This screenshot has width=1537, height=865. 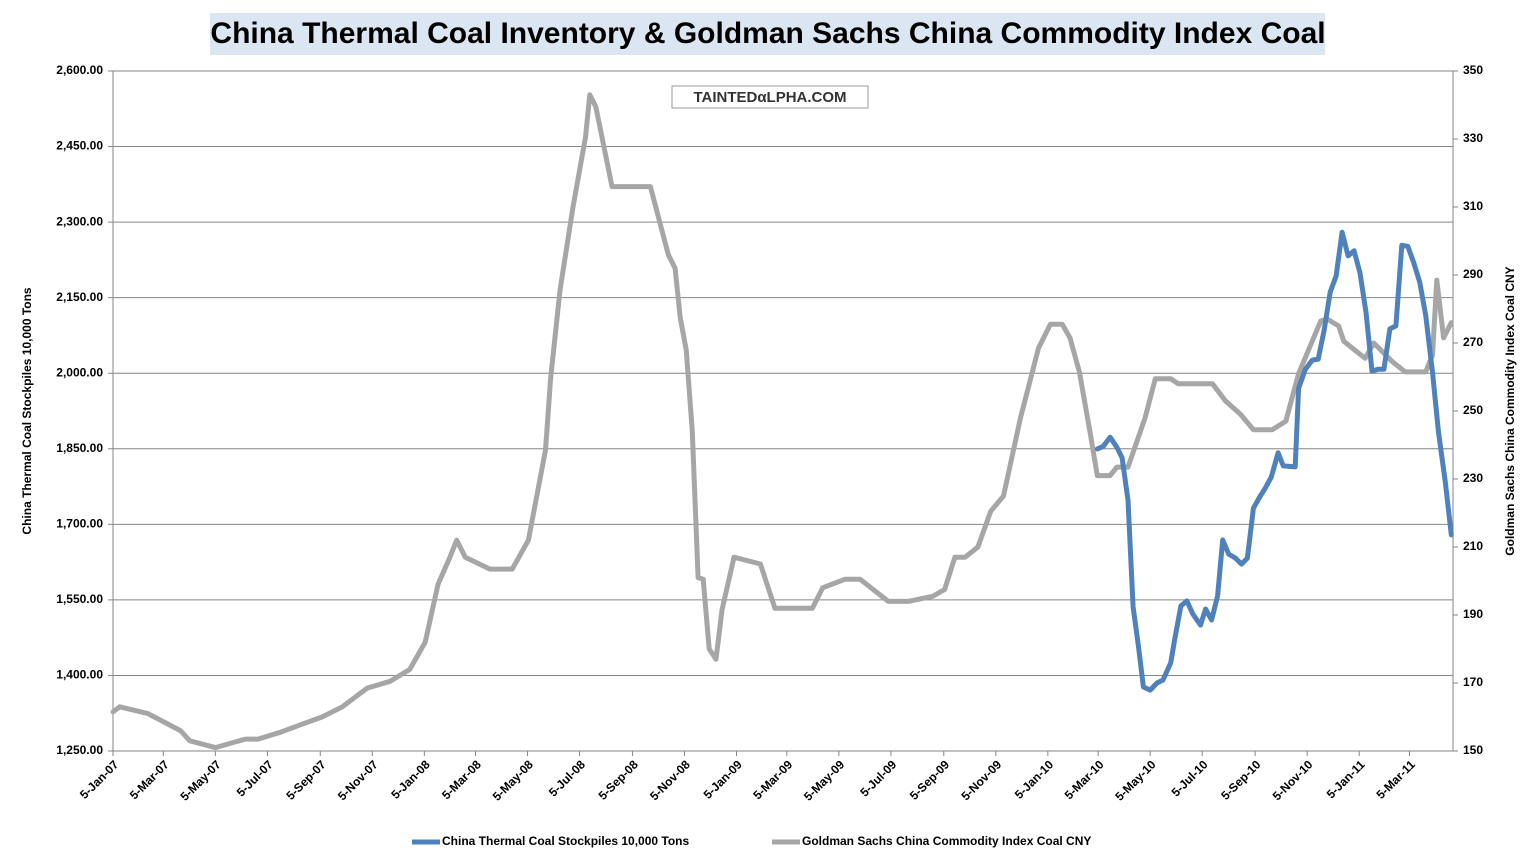 What do you see at coordinates (1293, 780) in the screenshot?
I see `x-tick-label: 5-Nov-10` at bounding box center [1293, 780].